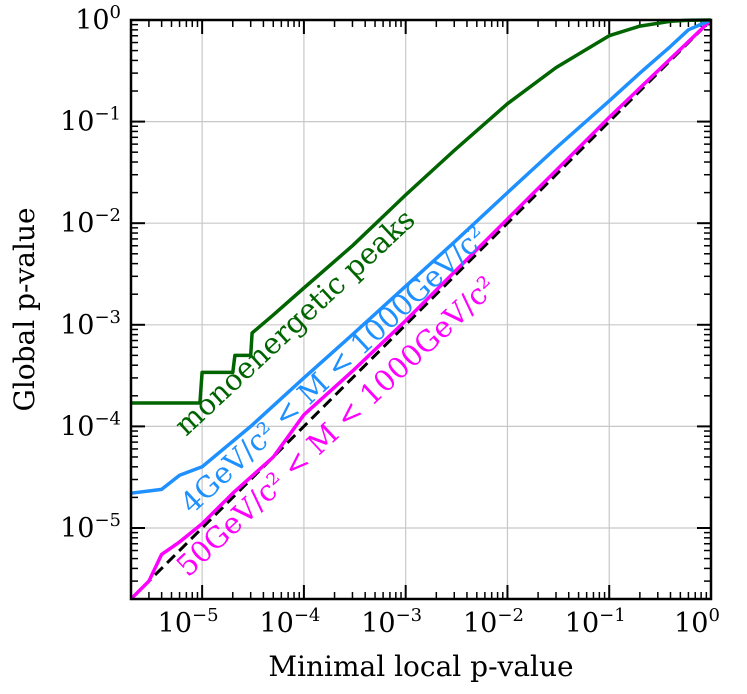 The width and height of the screenshot is (747, 694). Describe the element at coordinates (493, 622) in the screenshot. I see `x-tick-label: 10⁻²` at that location.